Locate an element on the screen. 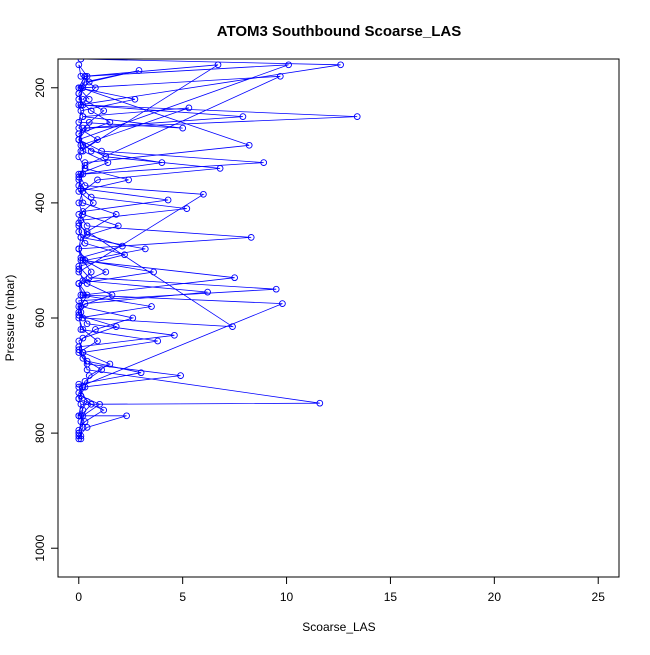 The width and height of the screenshot is (650, 655). x-axis-label: Scoarse_LAS is located at coordinates (338, 627).